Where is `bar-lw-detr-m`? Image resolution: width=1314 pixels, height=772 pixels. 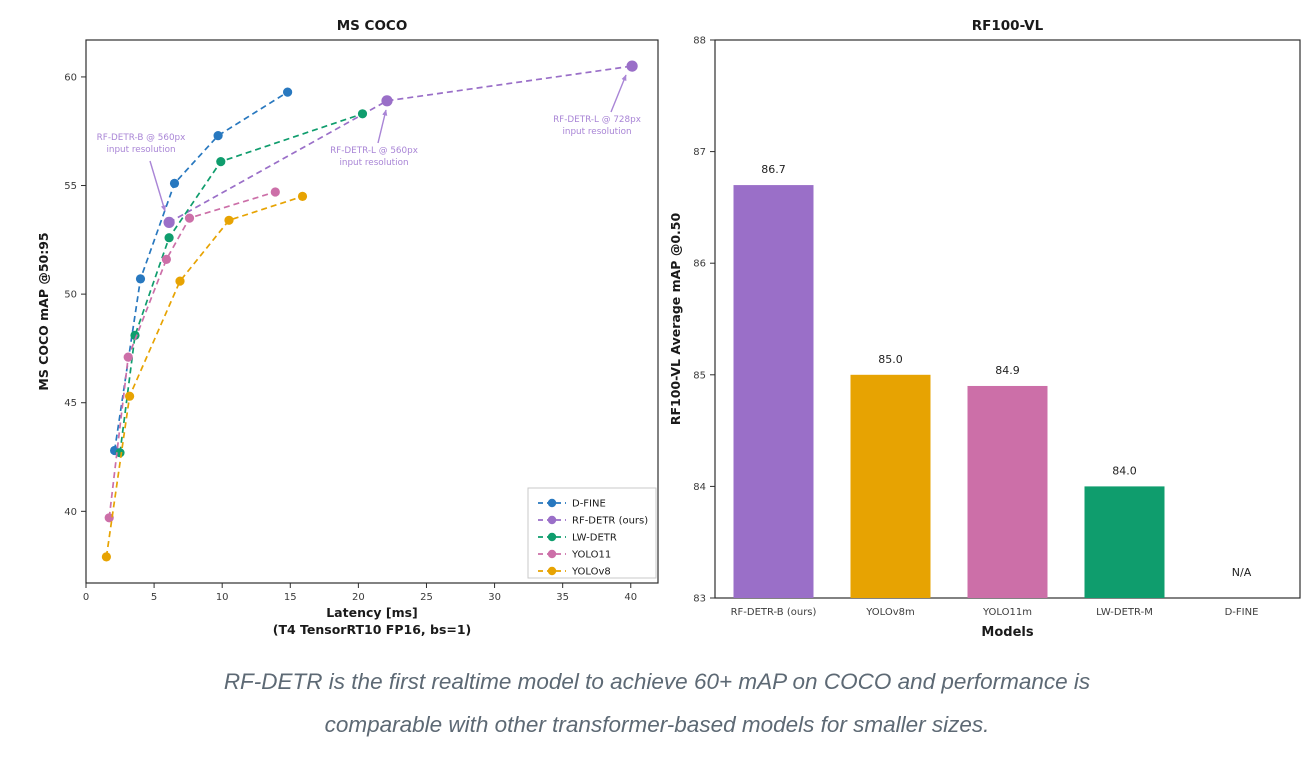 bar-lw-detr-m is located at coordinates (1124, 542).